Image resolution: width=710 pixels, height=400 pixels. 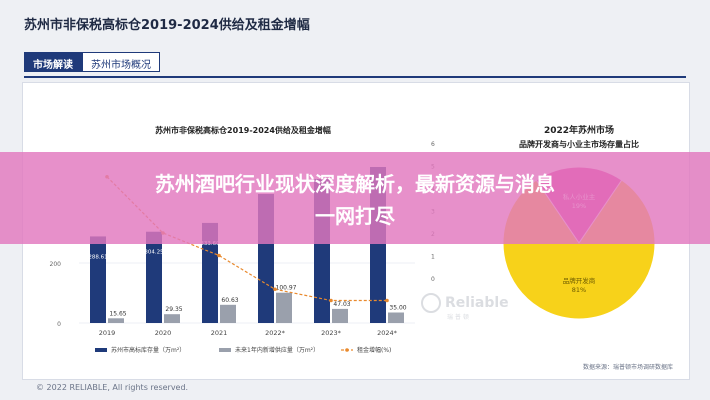 I want to click on bar-chart-title: 苏州市非保税高标仓2019-2024供给及租金增幅, so click(x=243, y=130).